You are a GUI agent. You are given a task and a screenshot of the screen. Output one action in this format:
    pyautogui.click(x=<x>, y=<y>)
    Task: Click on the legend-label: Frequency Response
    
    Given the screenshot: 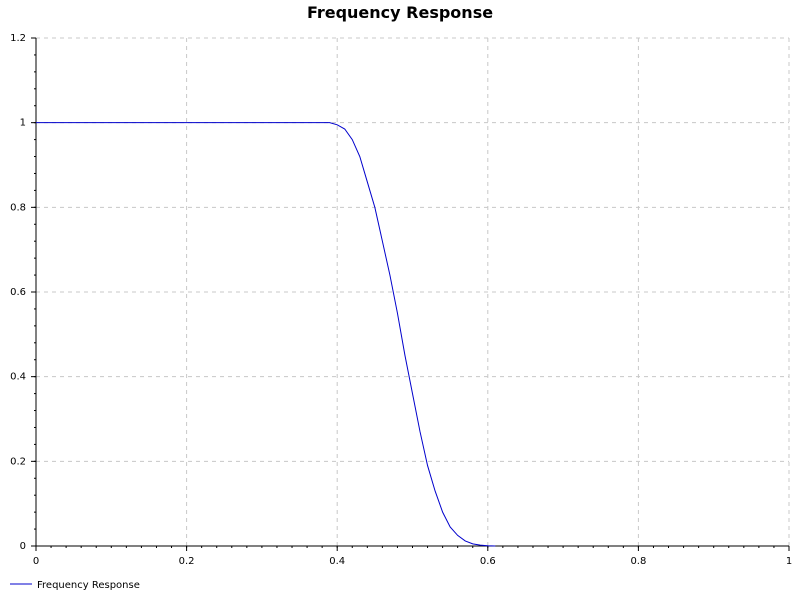 What is the action you would take?
    pyautogui.click(x=88, y=585)
    